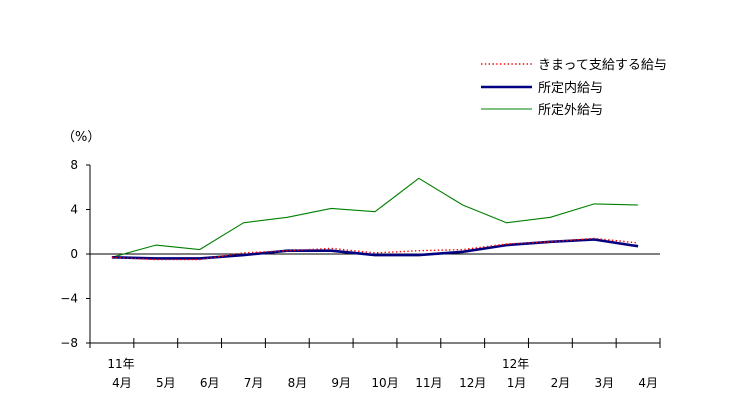 Image resolution: width=740 pixels, height=400 pixels. What do you see at coordinates (81, 137) in the screenshot?
I see `y-unit-label: （%）` at bounding box center [81, 137].